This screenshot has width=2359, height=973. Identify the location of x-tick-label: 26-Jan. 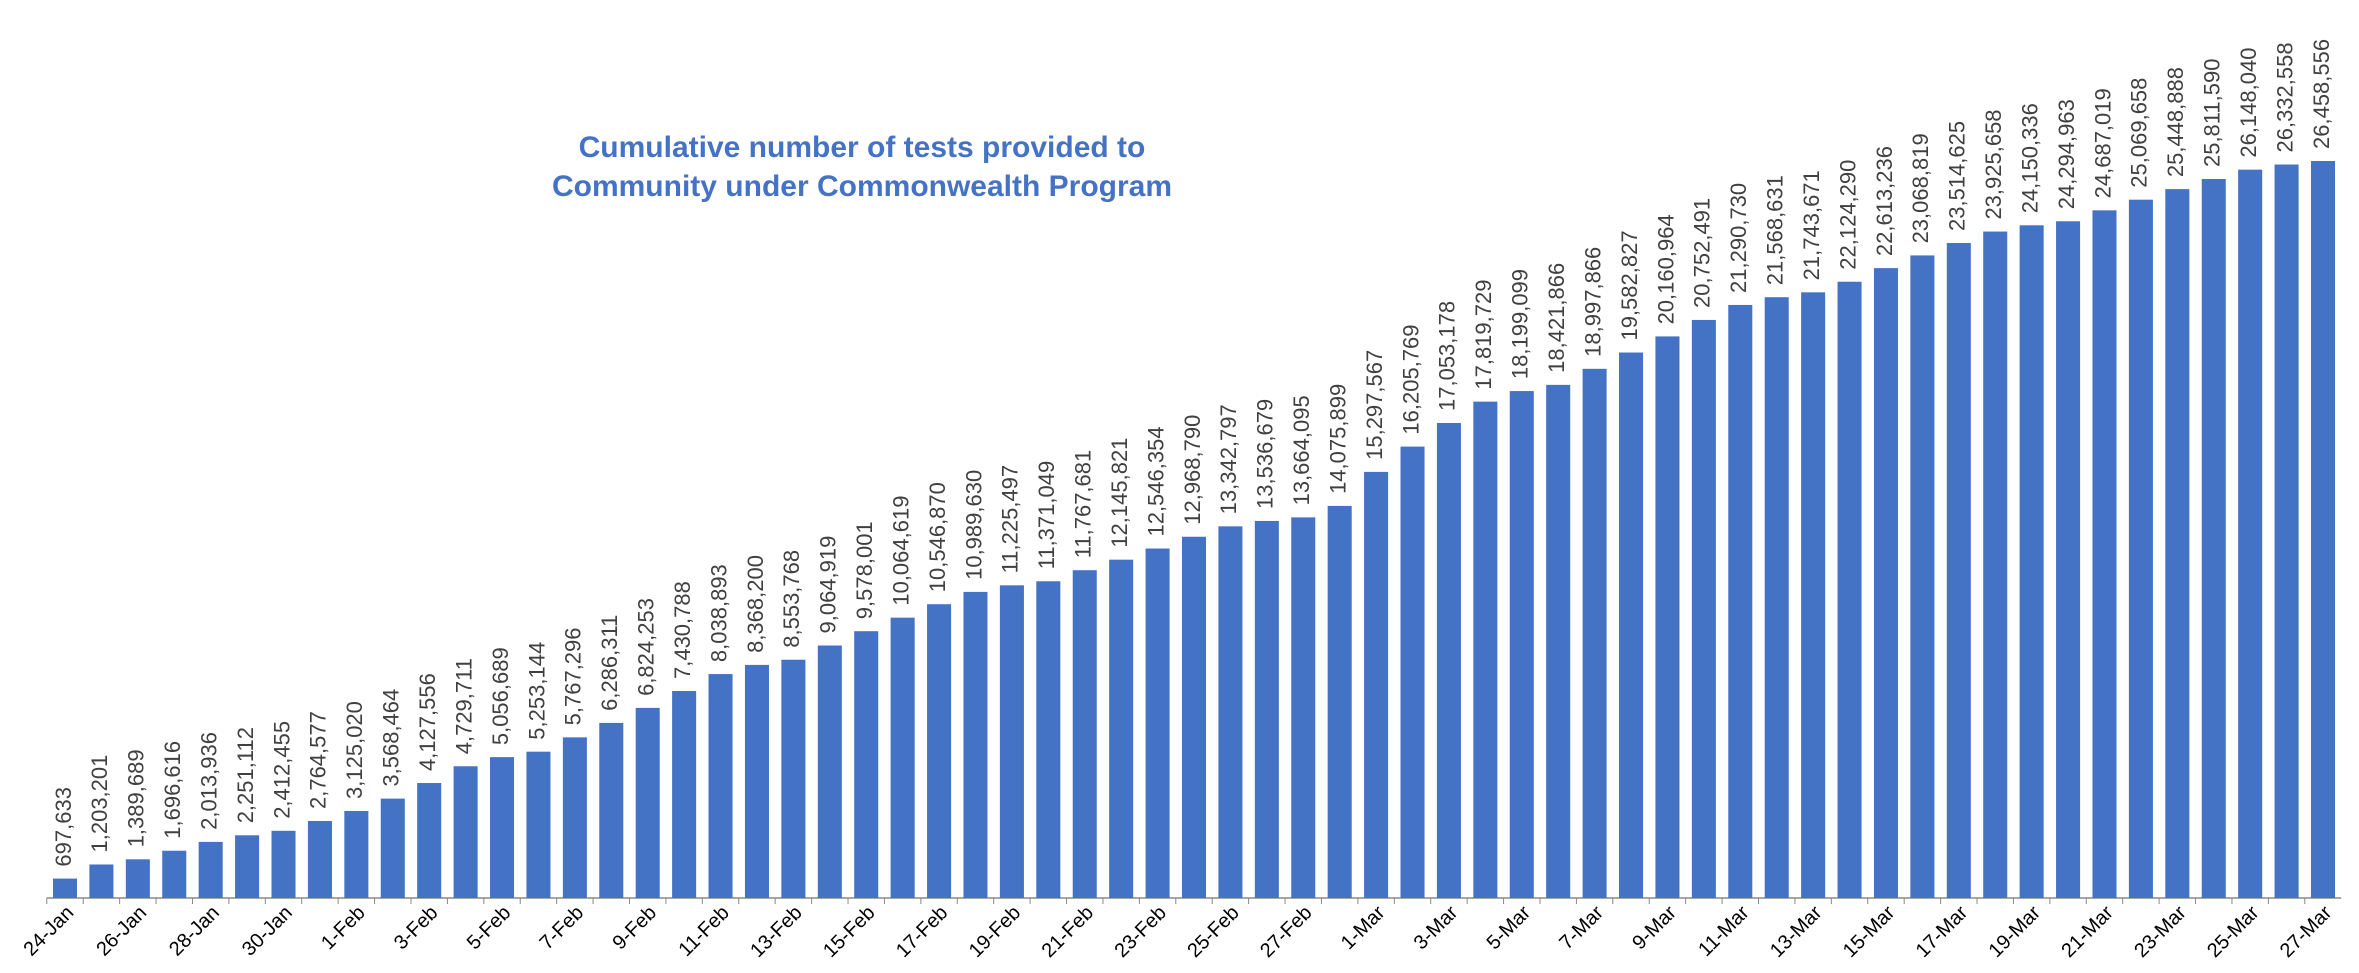
(121, 931).